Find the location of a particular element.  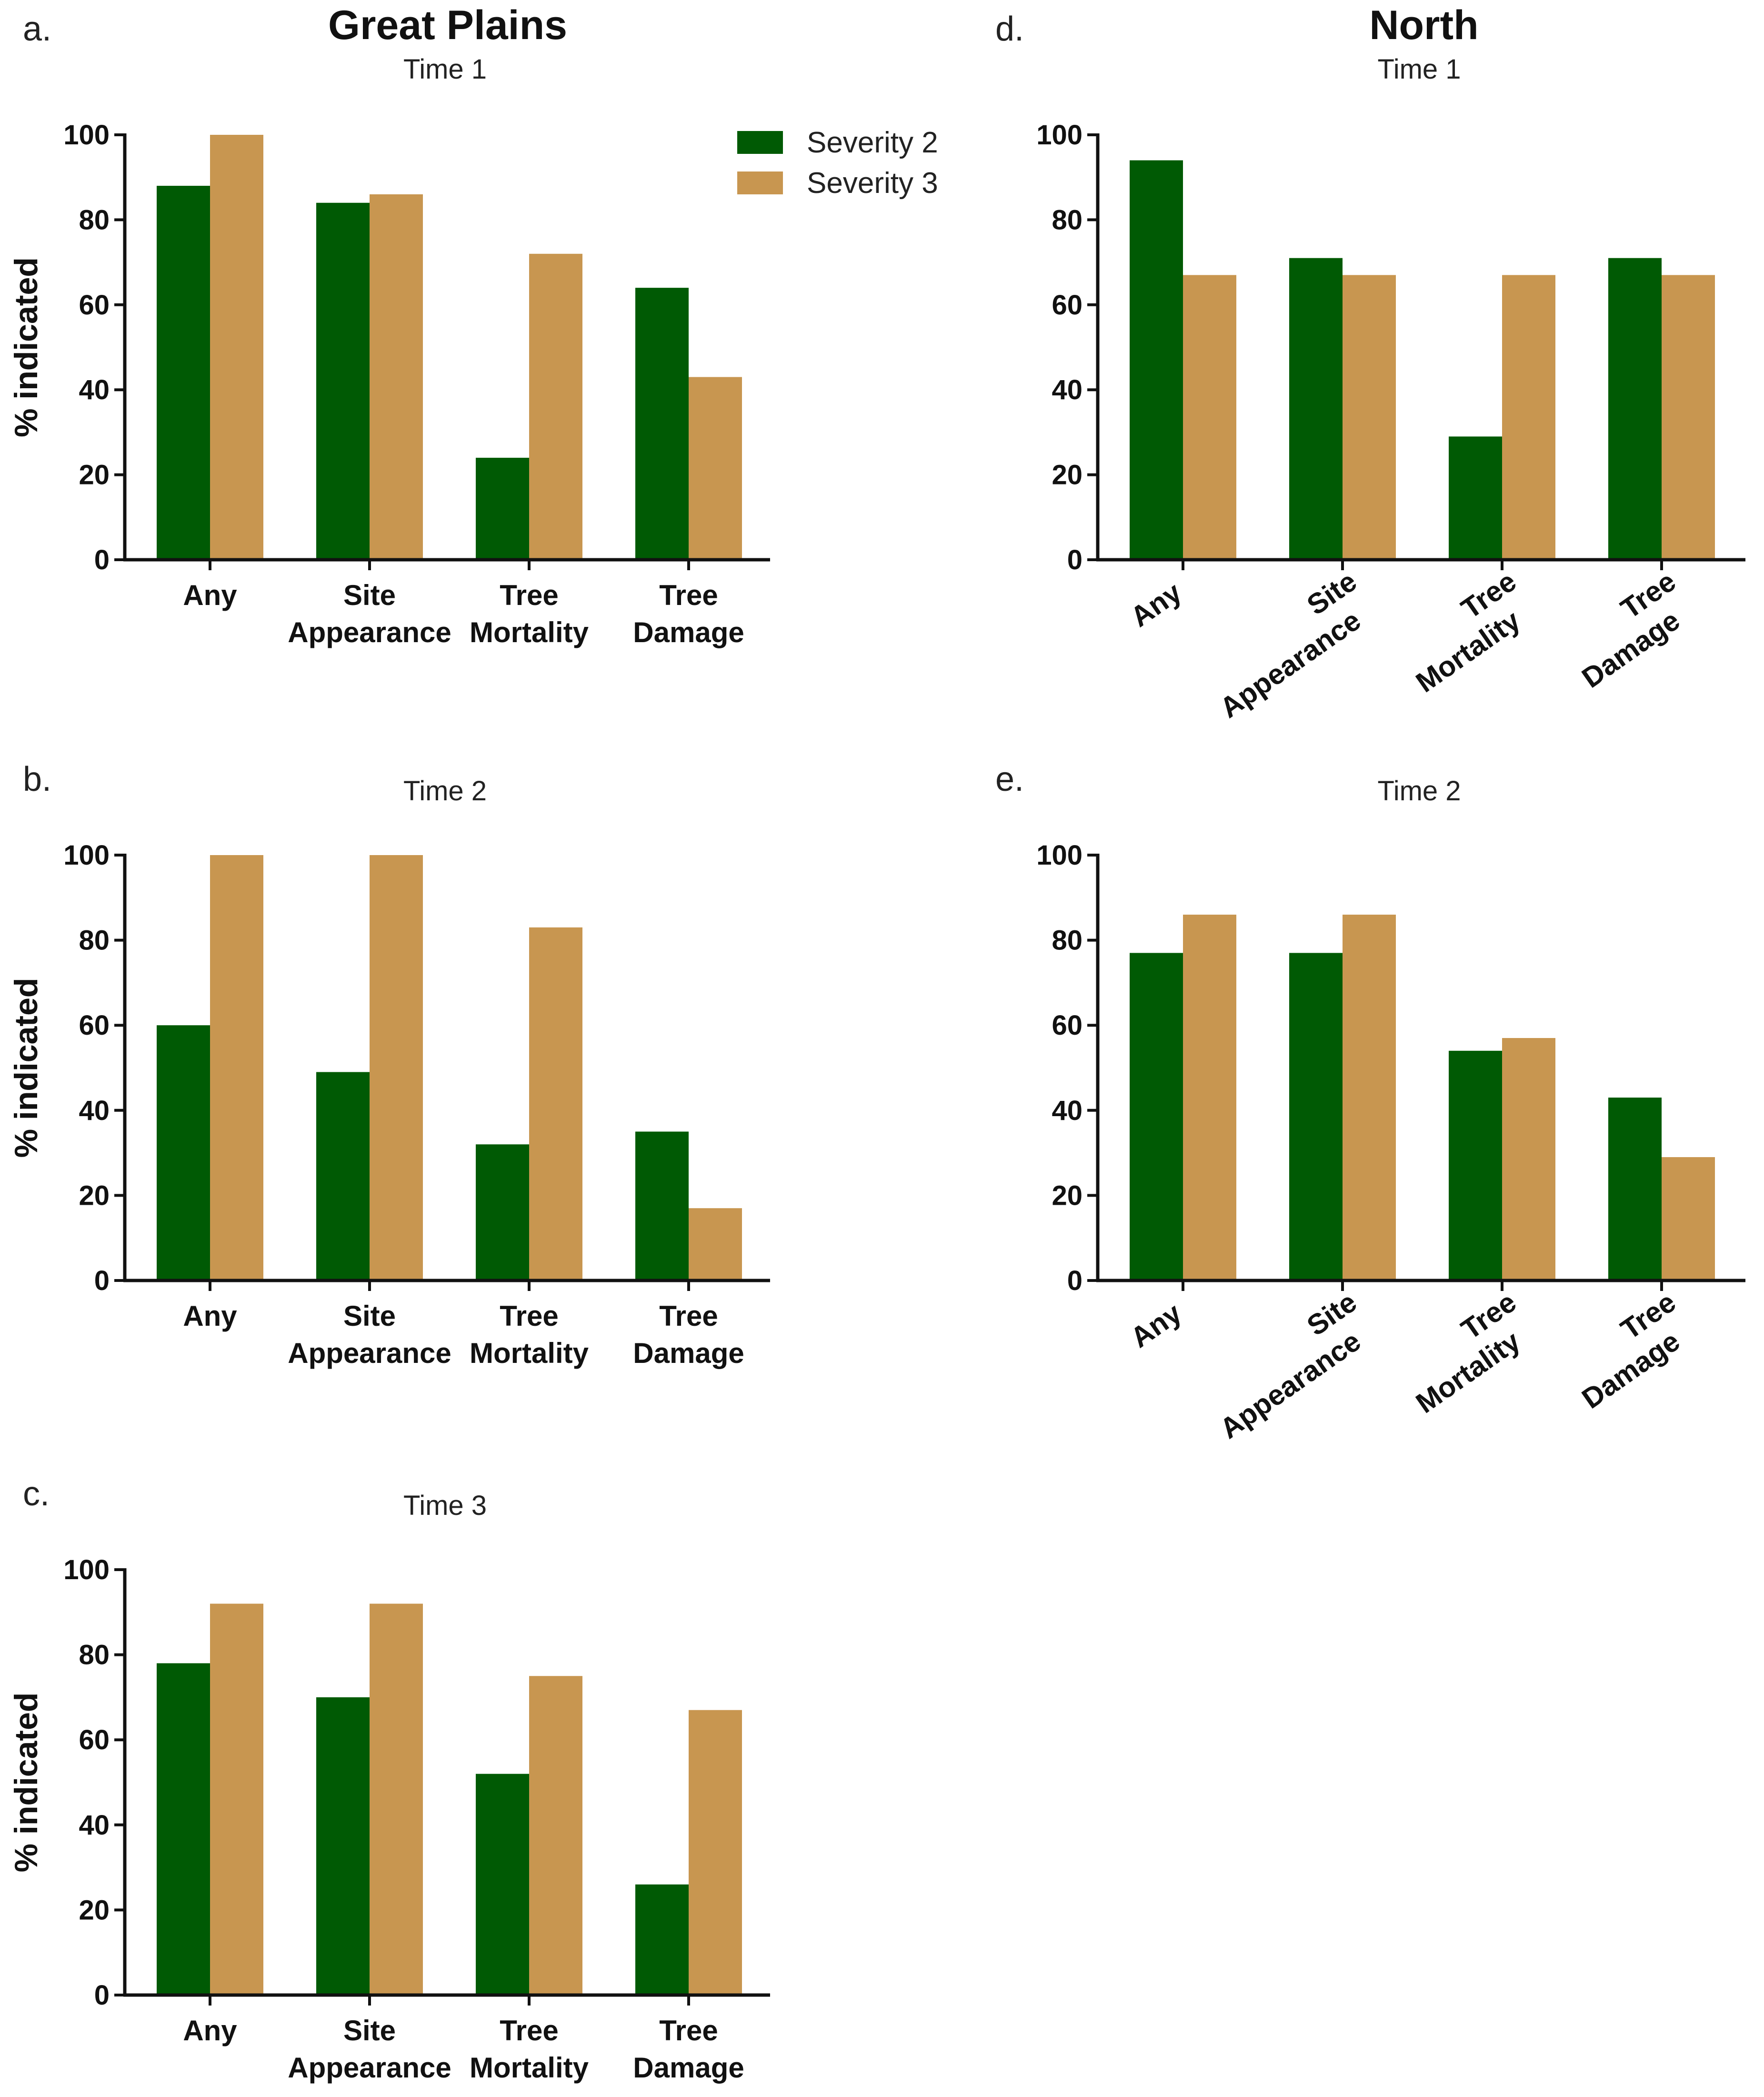

x-tick-label-c-0: Any is located at coordinates (210, 2031).